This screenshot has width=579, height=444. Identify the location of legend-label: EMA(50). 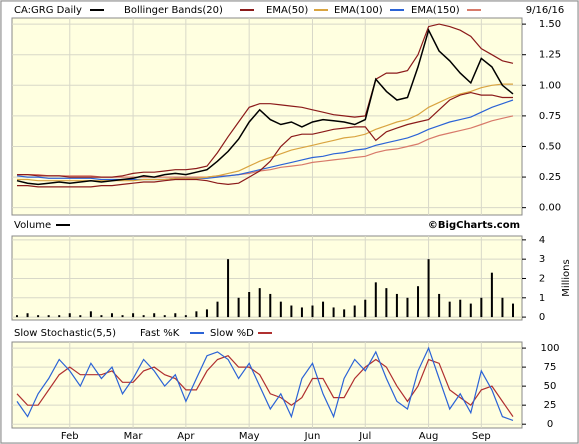
(287, 10).